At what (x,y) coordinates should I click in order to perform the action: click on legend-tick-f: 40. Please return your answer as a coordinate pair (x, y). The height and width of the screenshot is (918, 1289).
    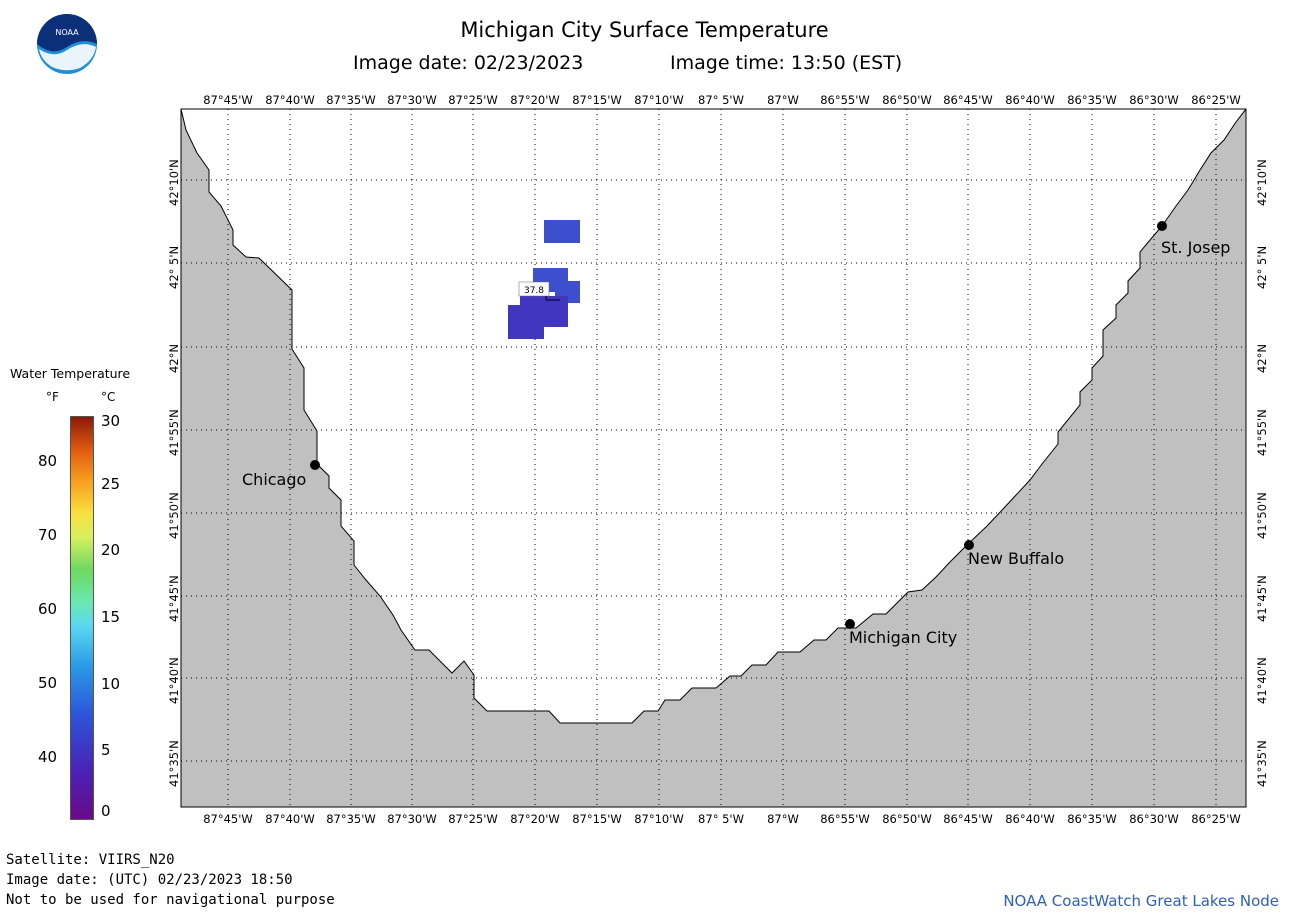
    Looking at the image, I should click on (48, 757).